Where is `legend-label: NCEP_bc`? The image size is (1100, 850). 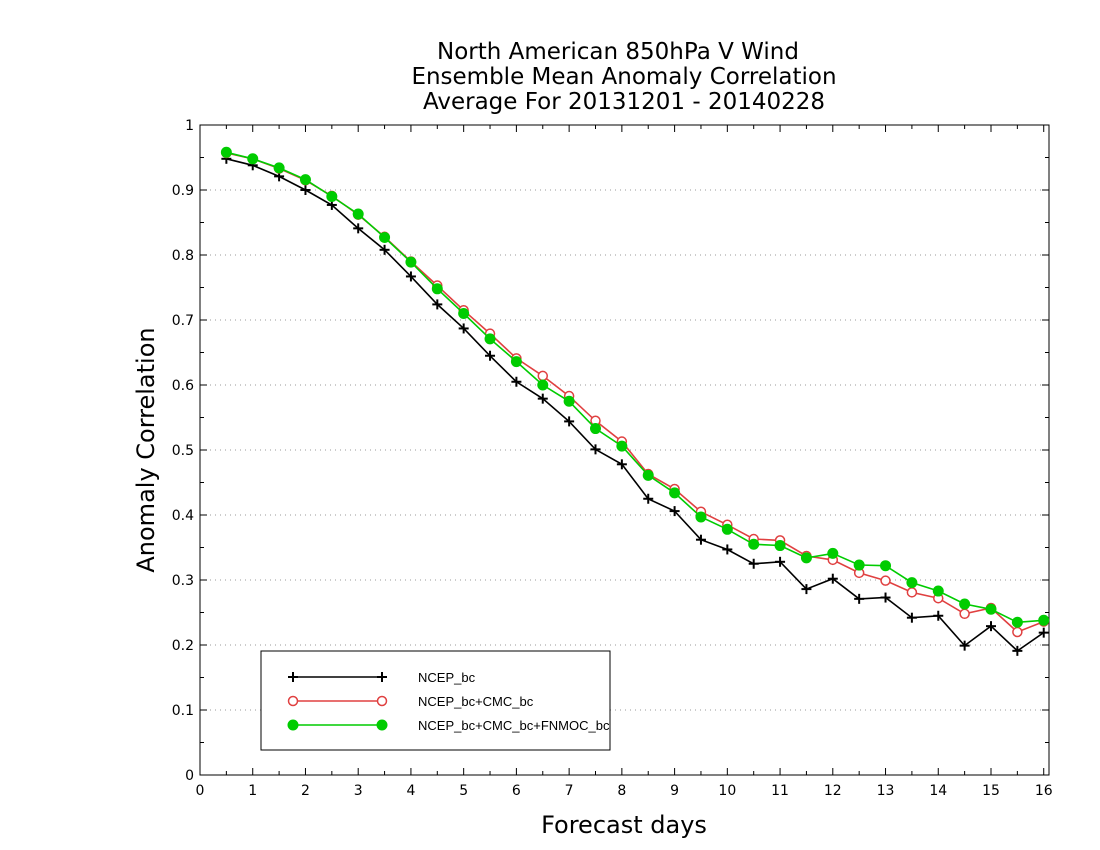 legend-label: NCEP_bc is located at coordinates (447, 677).